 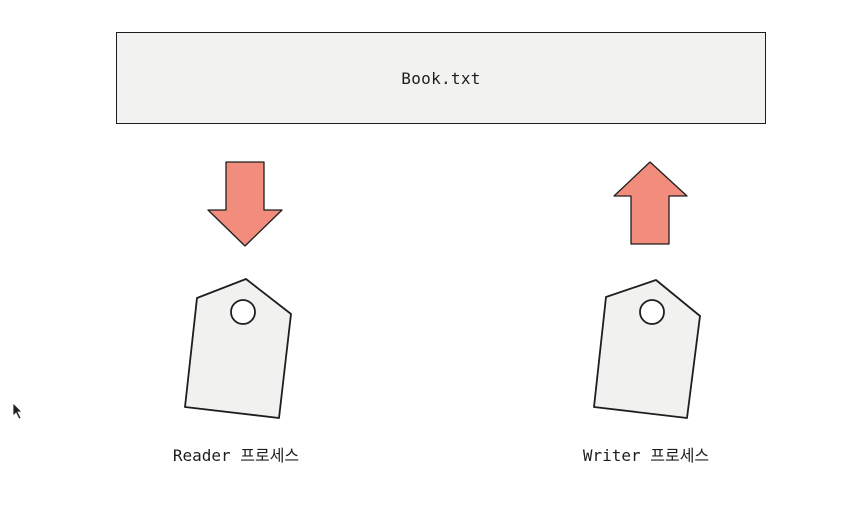 What do you see at coordinates (17, 411) in the screenshot?
I see `mouse-pointer-icon` at bounding box center [17, 411].